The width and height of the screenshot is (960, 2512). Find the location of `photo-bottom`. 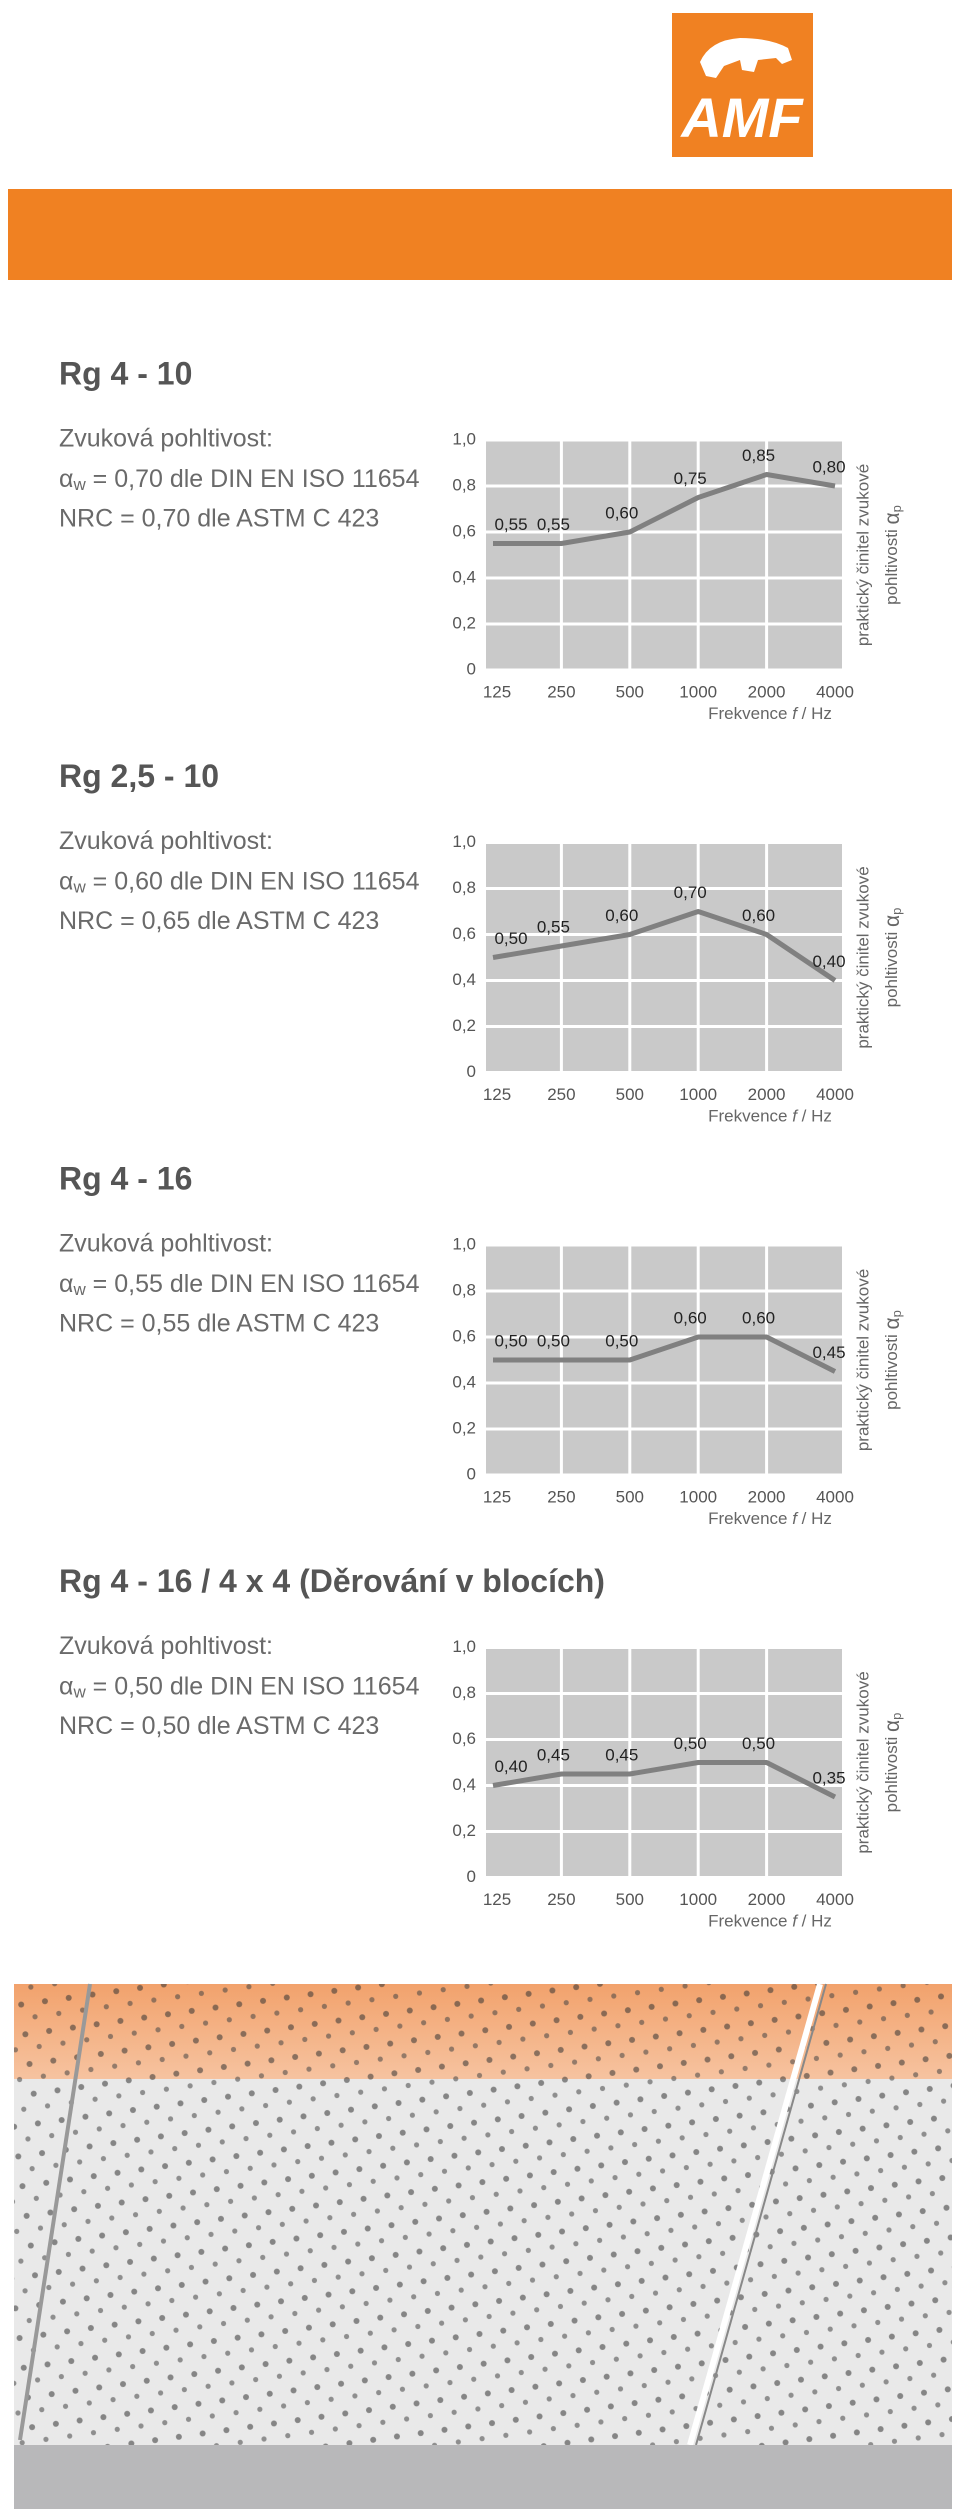

photo-bottom is located at coordinates (483, 2477).